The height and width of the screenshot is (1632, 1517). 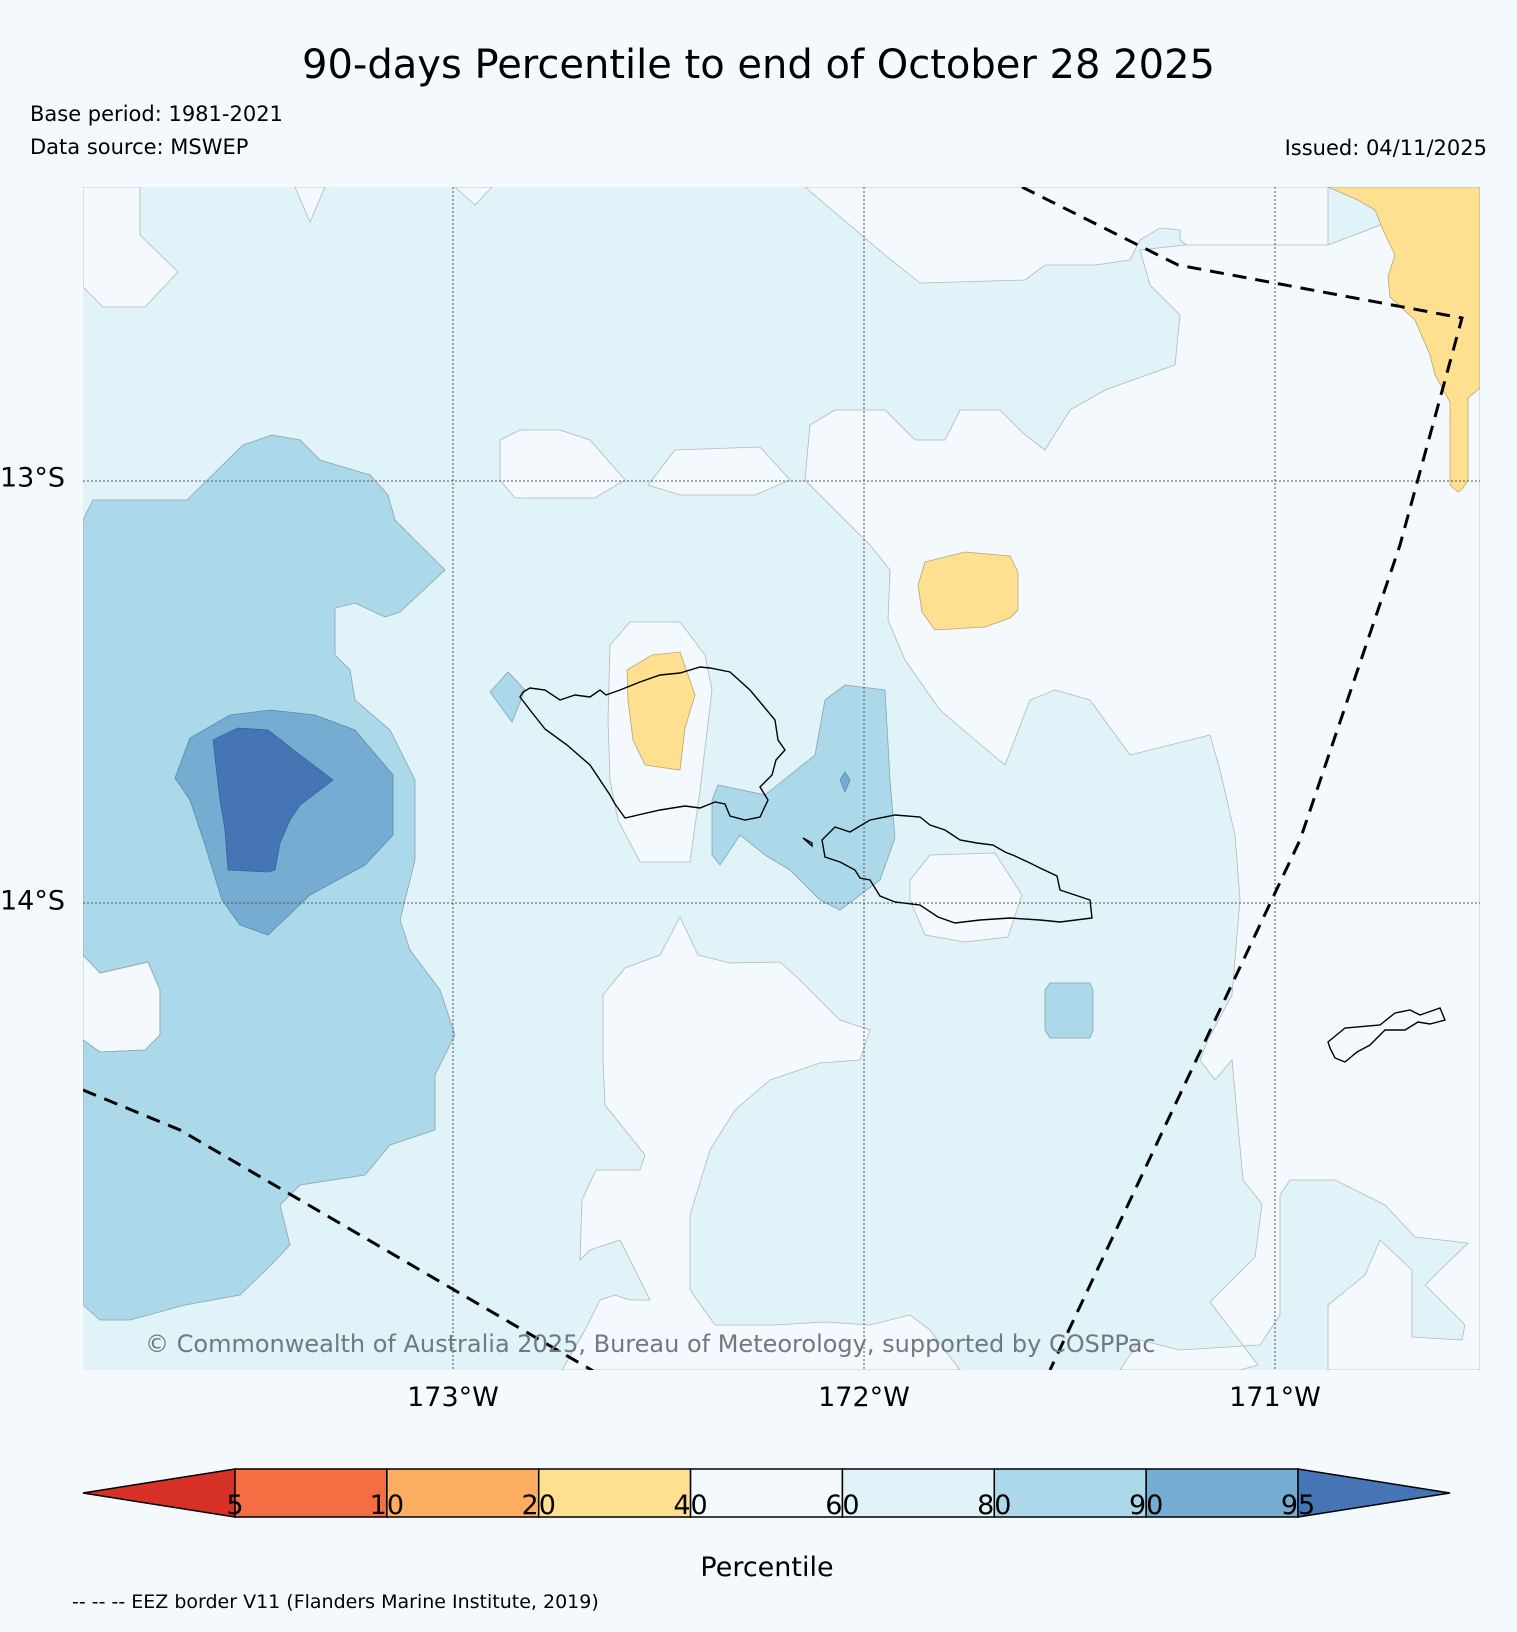 What do you see at coordinates (1298, 1505) in the screenshot?
I see `colorbar-tick-label: 95` at bounding box center [1298, 1505].